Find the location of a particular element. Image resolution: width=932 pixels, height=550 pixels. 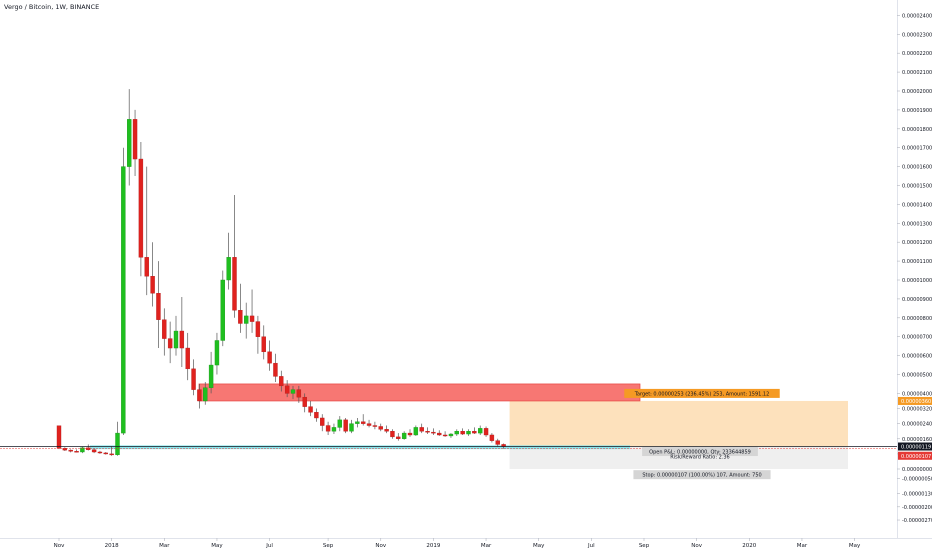

price-tick-label: 0.00000900 is located at coordinates (917, 300).